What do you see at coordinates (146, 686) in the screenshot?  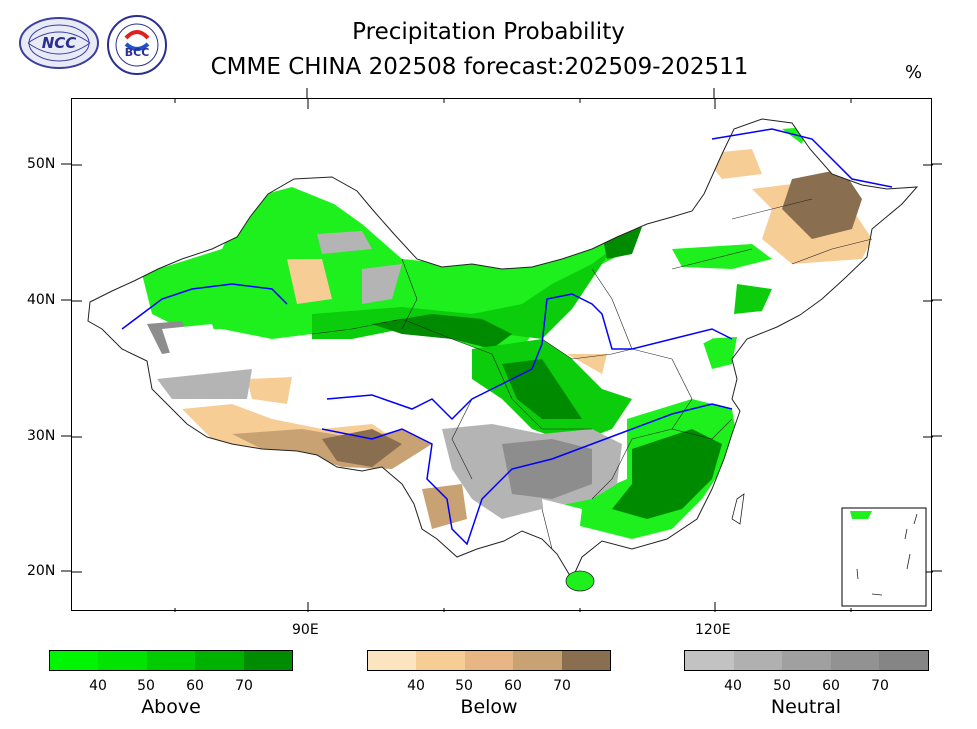 I see `colorbar-above-tick: 50` at bounding box center [146, 686].